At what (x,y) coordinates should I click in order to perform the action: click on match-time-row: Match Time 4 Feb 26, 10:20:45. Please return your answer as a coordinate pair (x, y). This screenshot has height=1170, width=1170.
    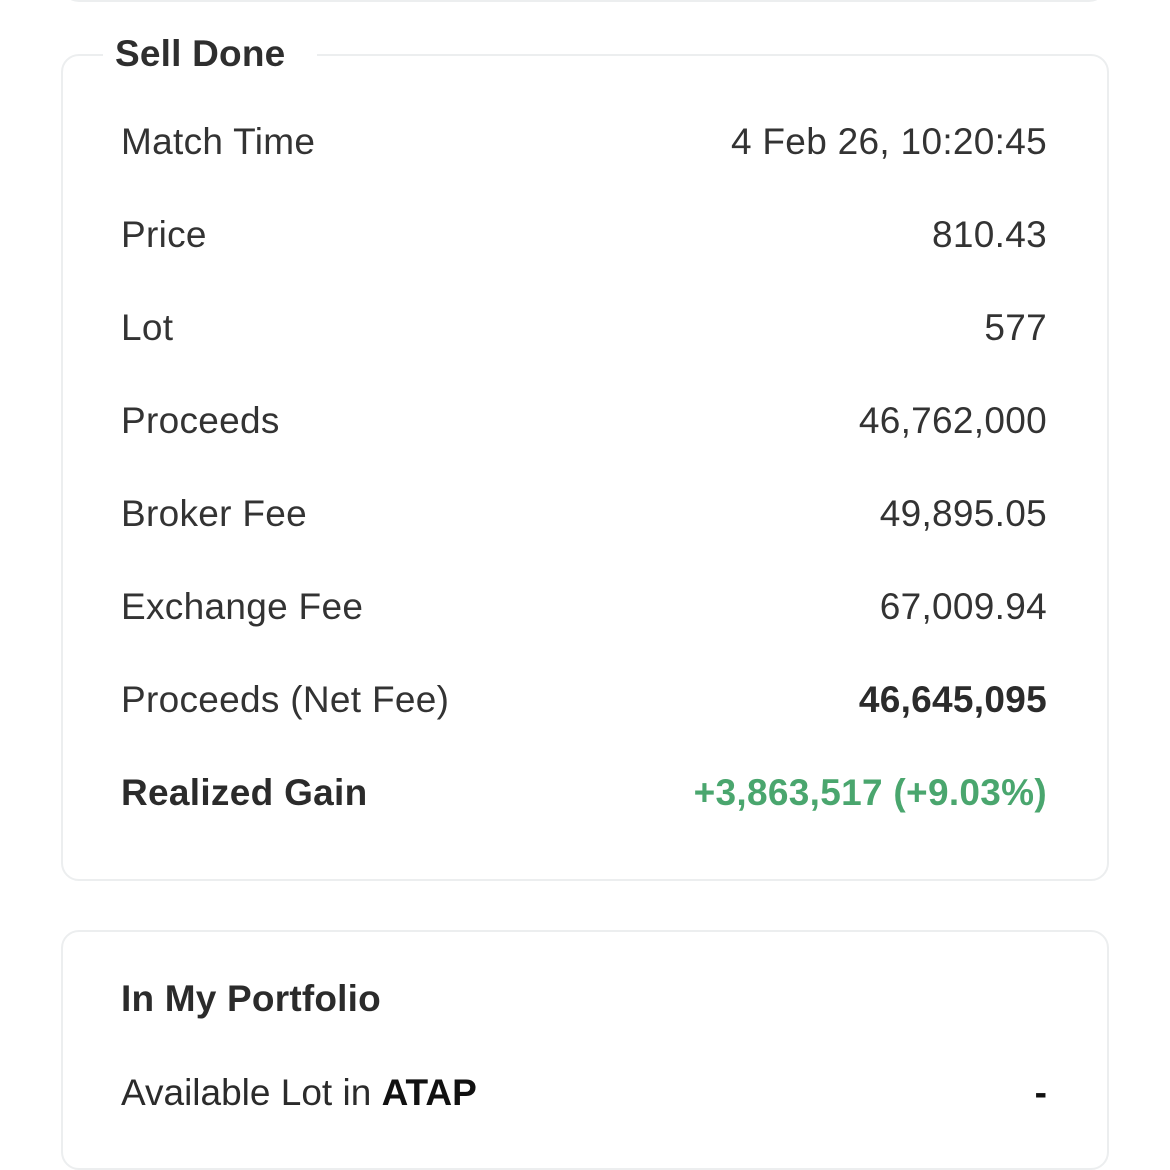
    Looking at the image, I should click on (584, 142).